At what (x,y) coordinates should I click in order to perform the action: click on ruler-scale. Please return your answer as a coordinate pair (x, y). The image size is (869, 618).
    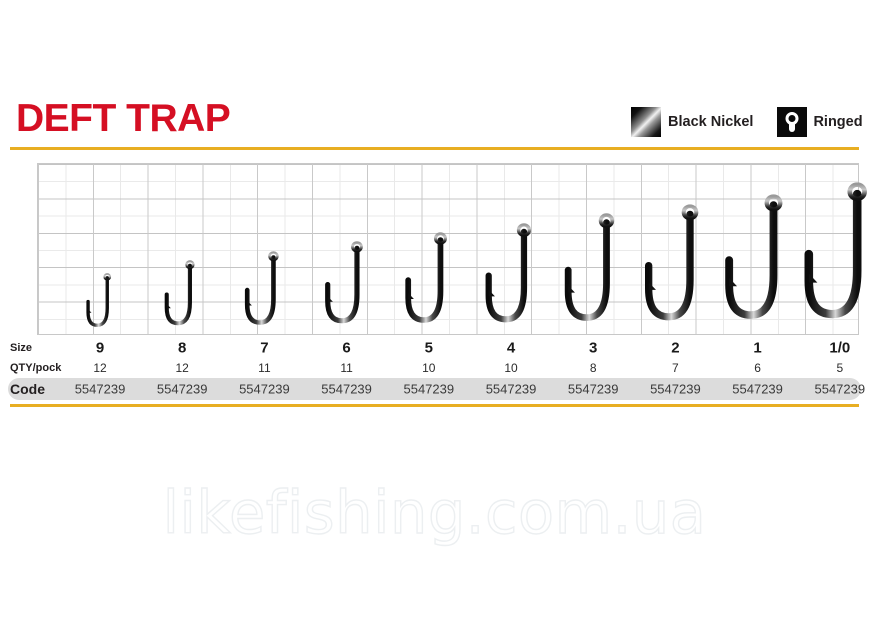
    Looking at the image, I should click on (18, 249).